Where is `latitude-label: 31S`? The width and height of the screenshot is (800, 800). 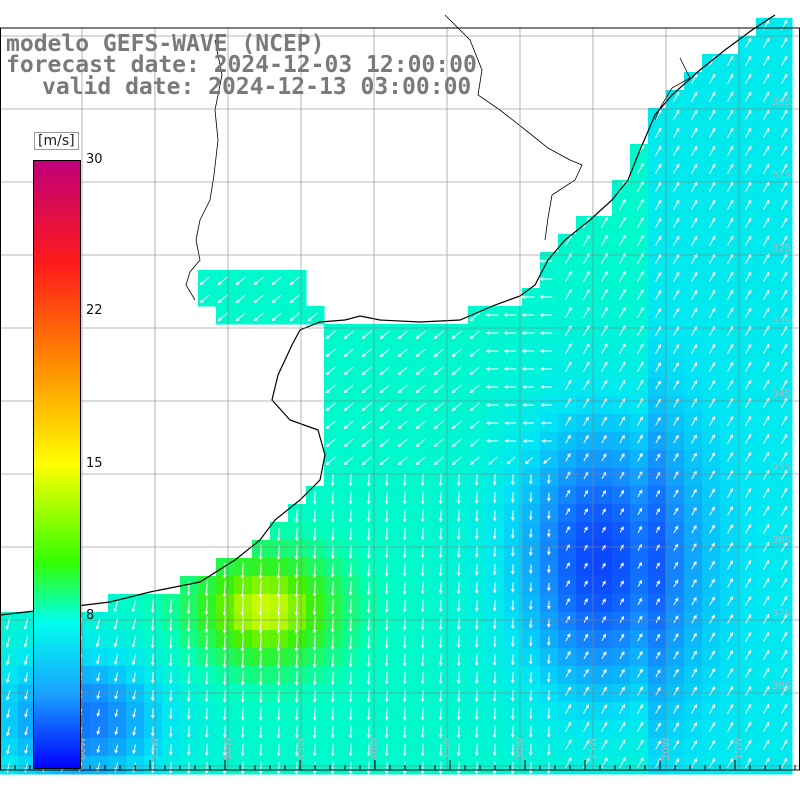 latitude-label: 31S is located at coordinates (781, 175).